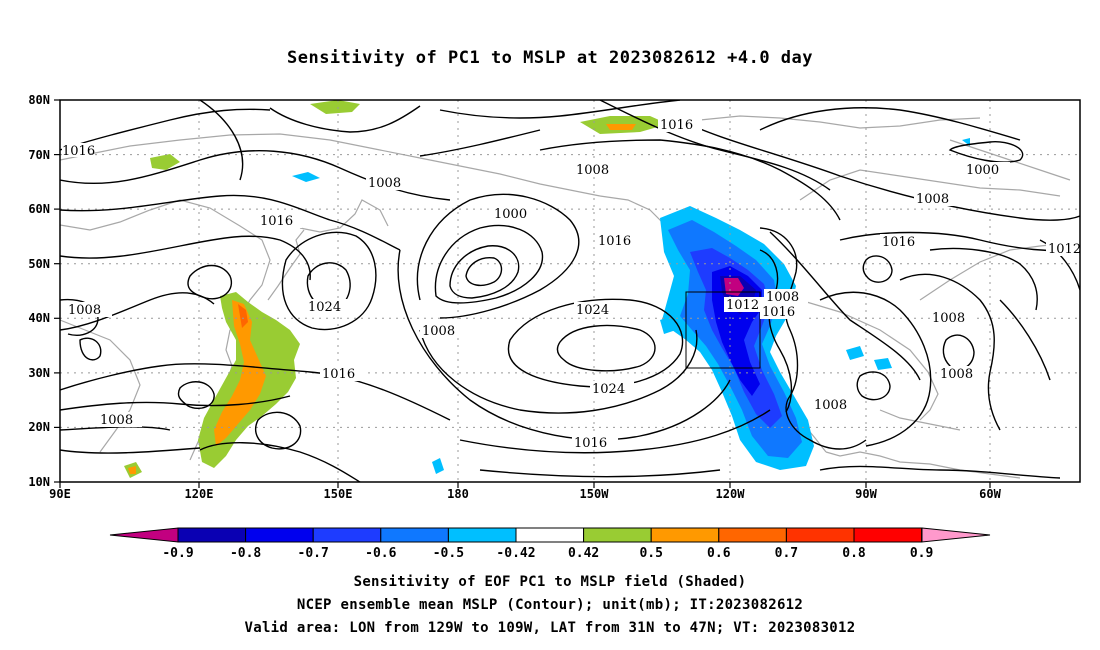  I want to click on colorbar-label: -0.9, so click(177, 553).